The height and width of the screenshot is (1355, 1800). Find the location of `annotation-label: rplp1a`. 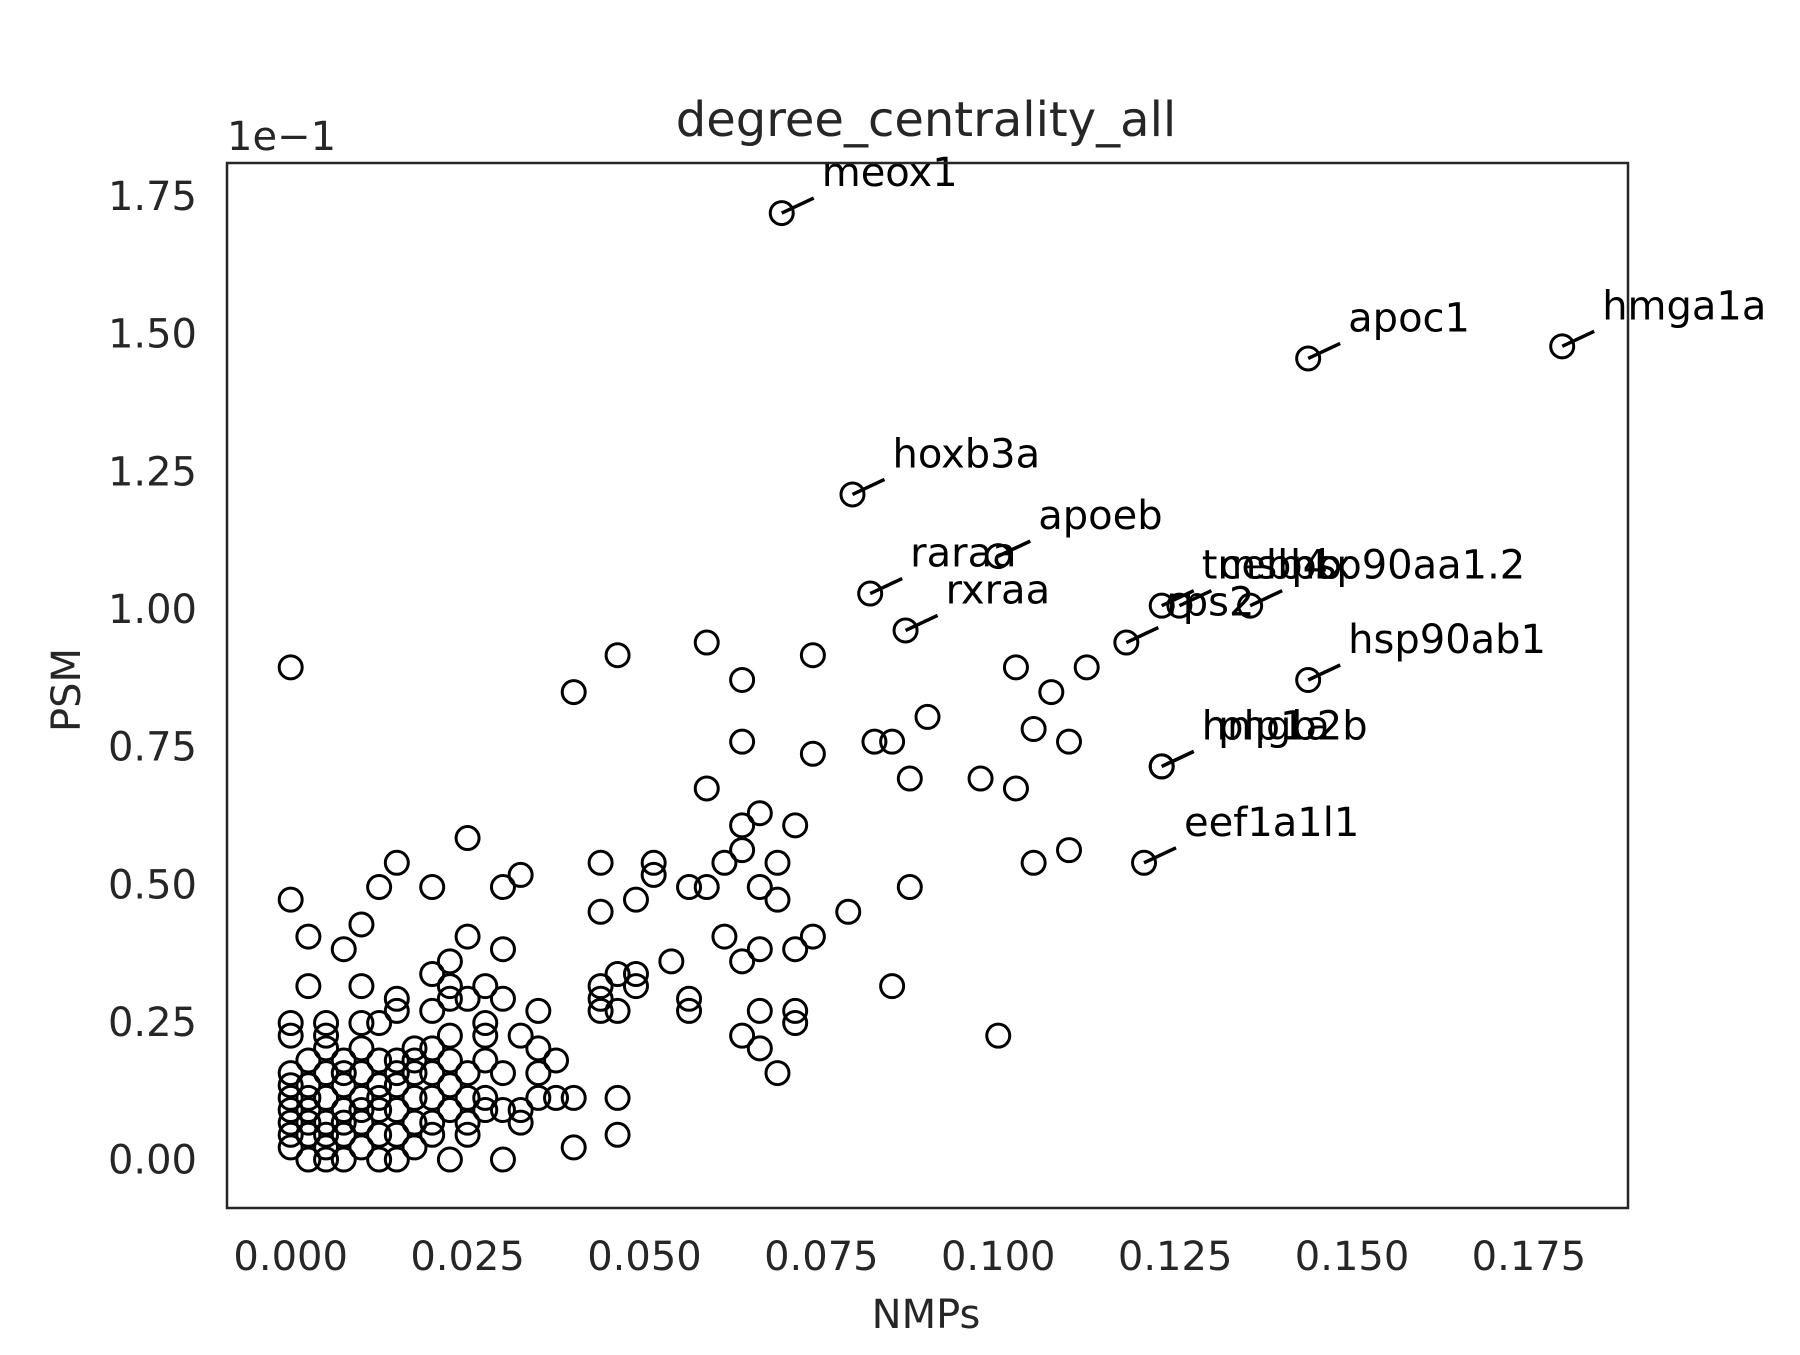

annotation-label: rplp1a is located at coordinates (1266, 726).